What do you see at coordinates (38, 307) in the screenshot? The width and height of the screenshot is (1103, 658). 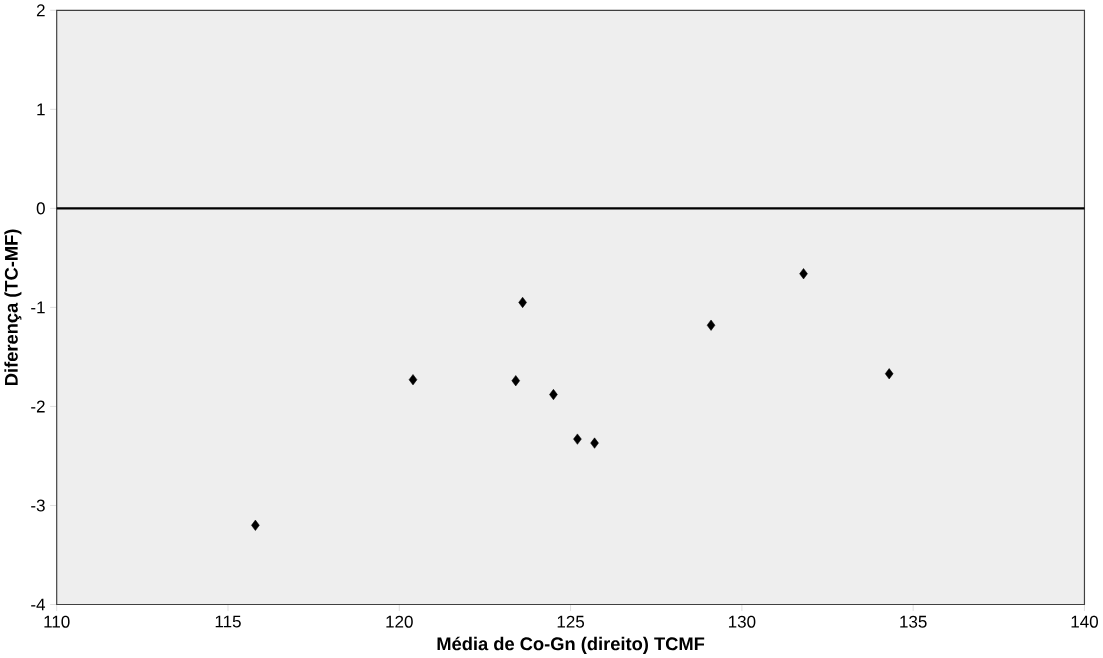 I see `y-tick-label: -1` at bounding box center [38, 307].